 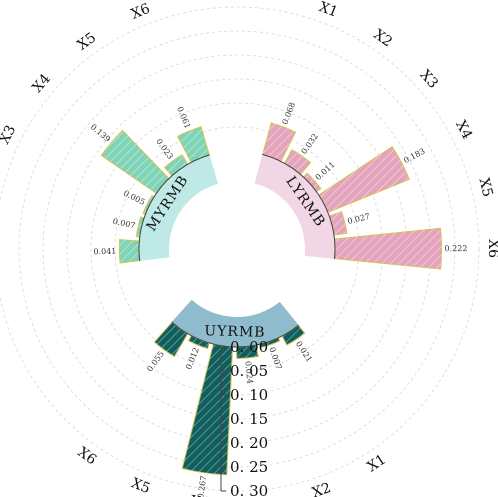 I want to click on value-label-myrmb-x4: 0.139, so click(x=100, y=133).